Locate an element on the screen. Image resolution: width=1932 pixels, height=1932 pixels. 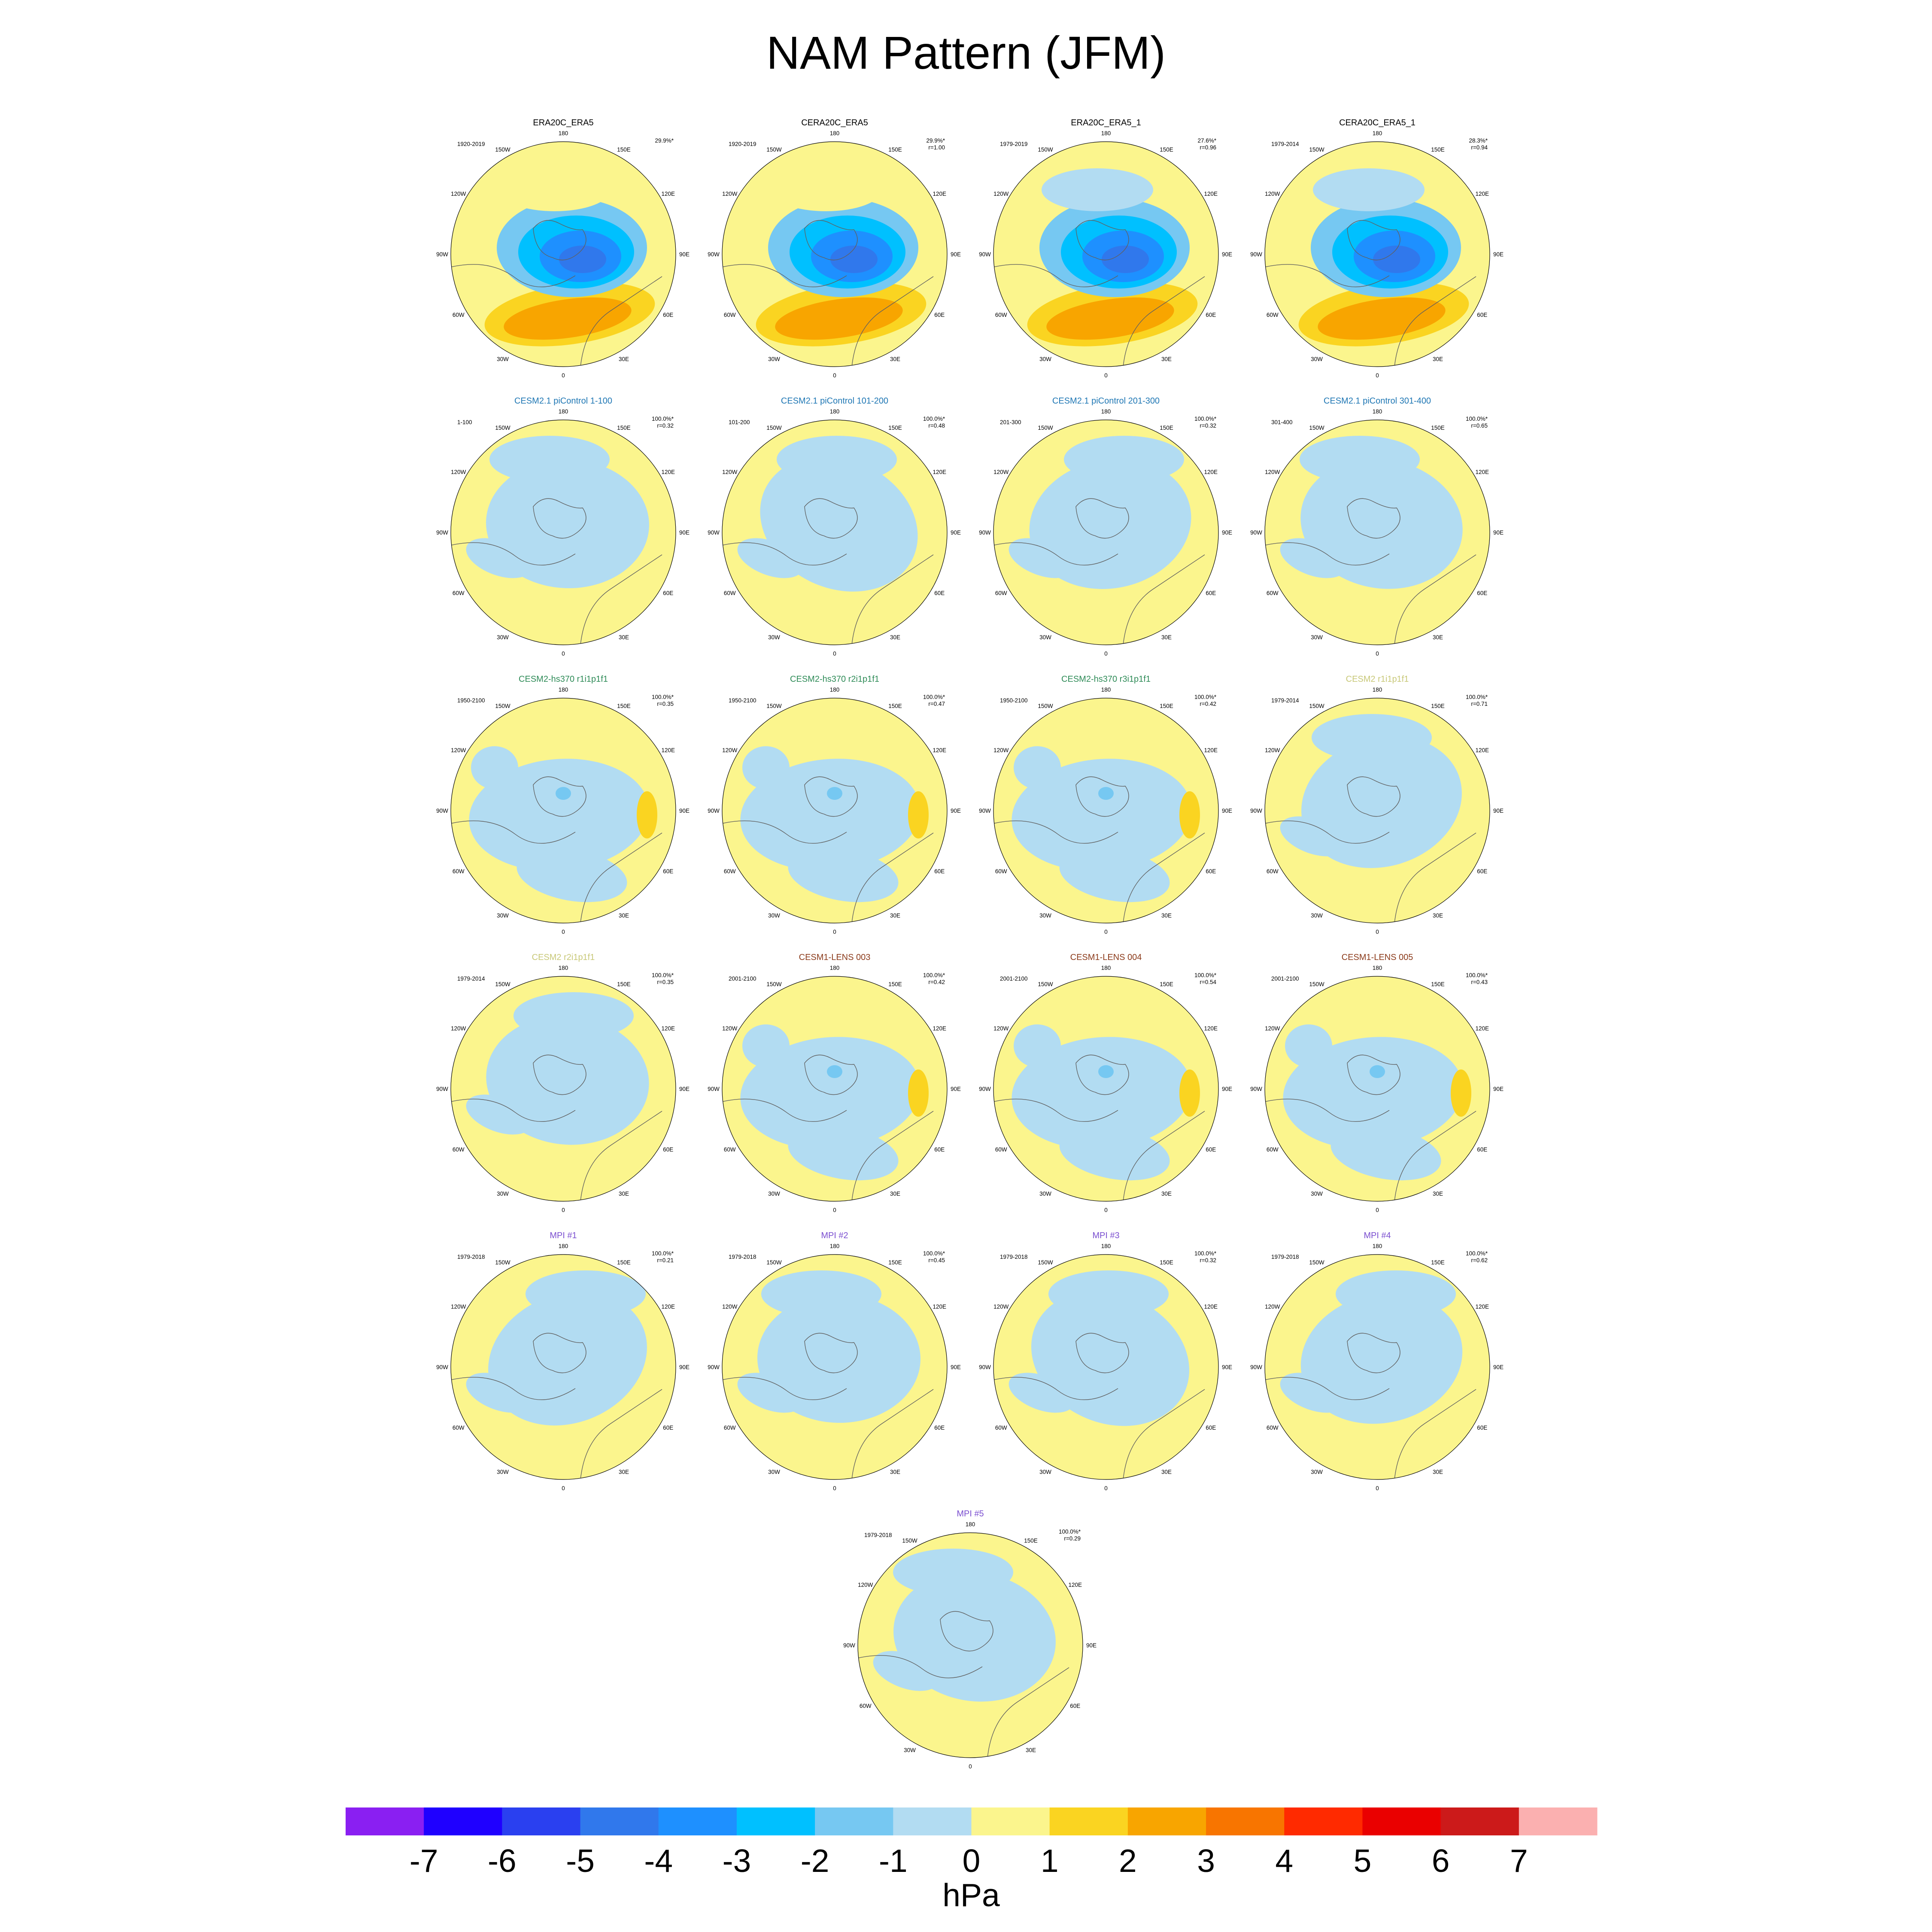
panel-period: 2001-2100 is located at coordinates (1014, 979).